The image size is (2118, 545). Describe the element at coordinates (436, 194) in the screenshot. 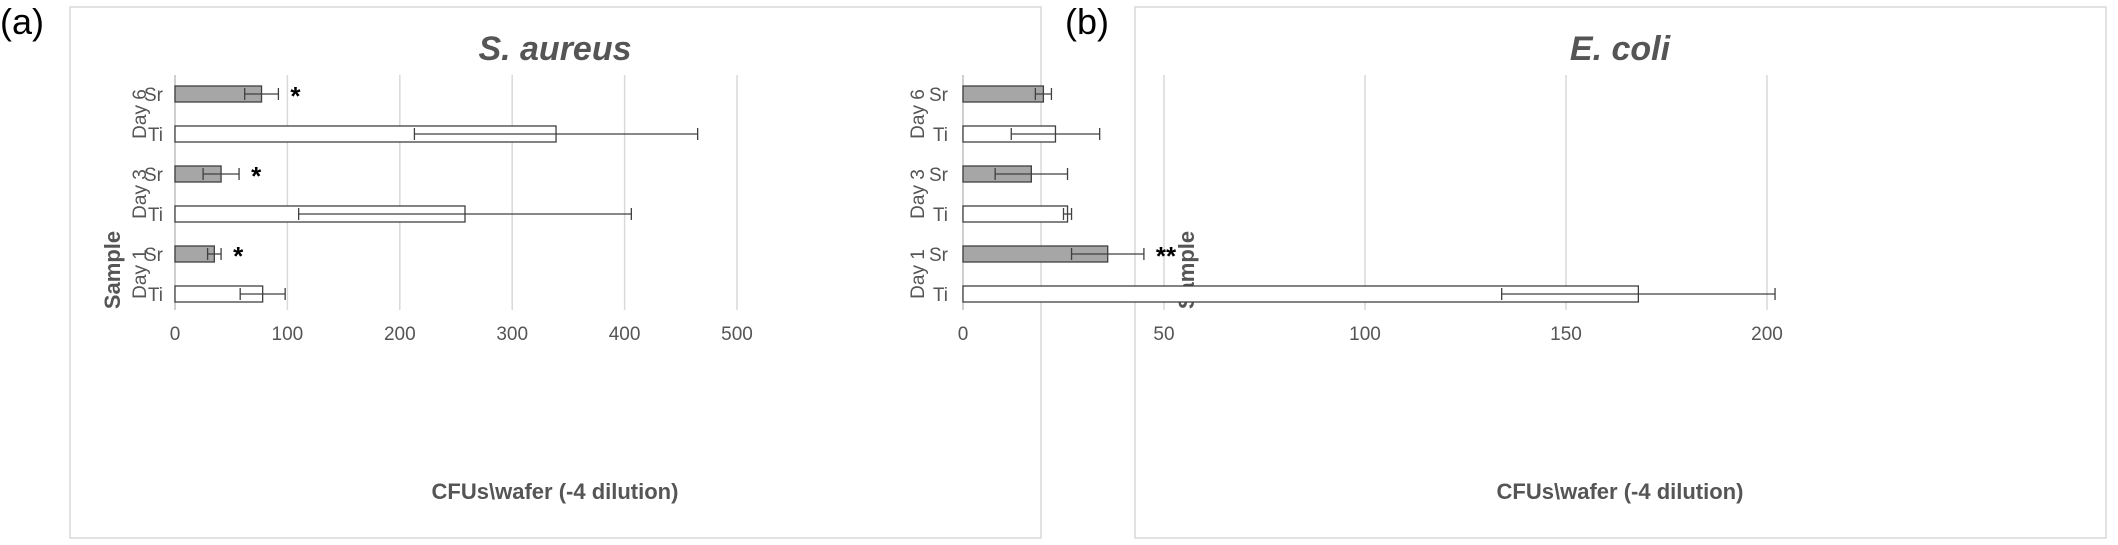

I see `bars-a` at that location.